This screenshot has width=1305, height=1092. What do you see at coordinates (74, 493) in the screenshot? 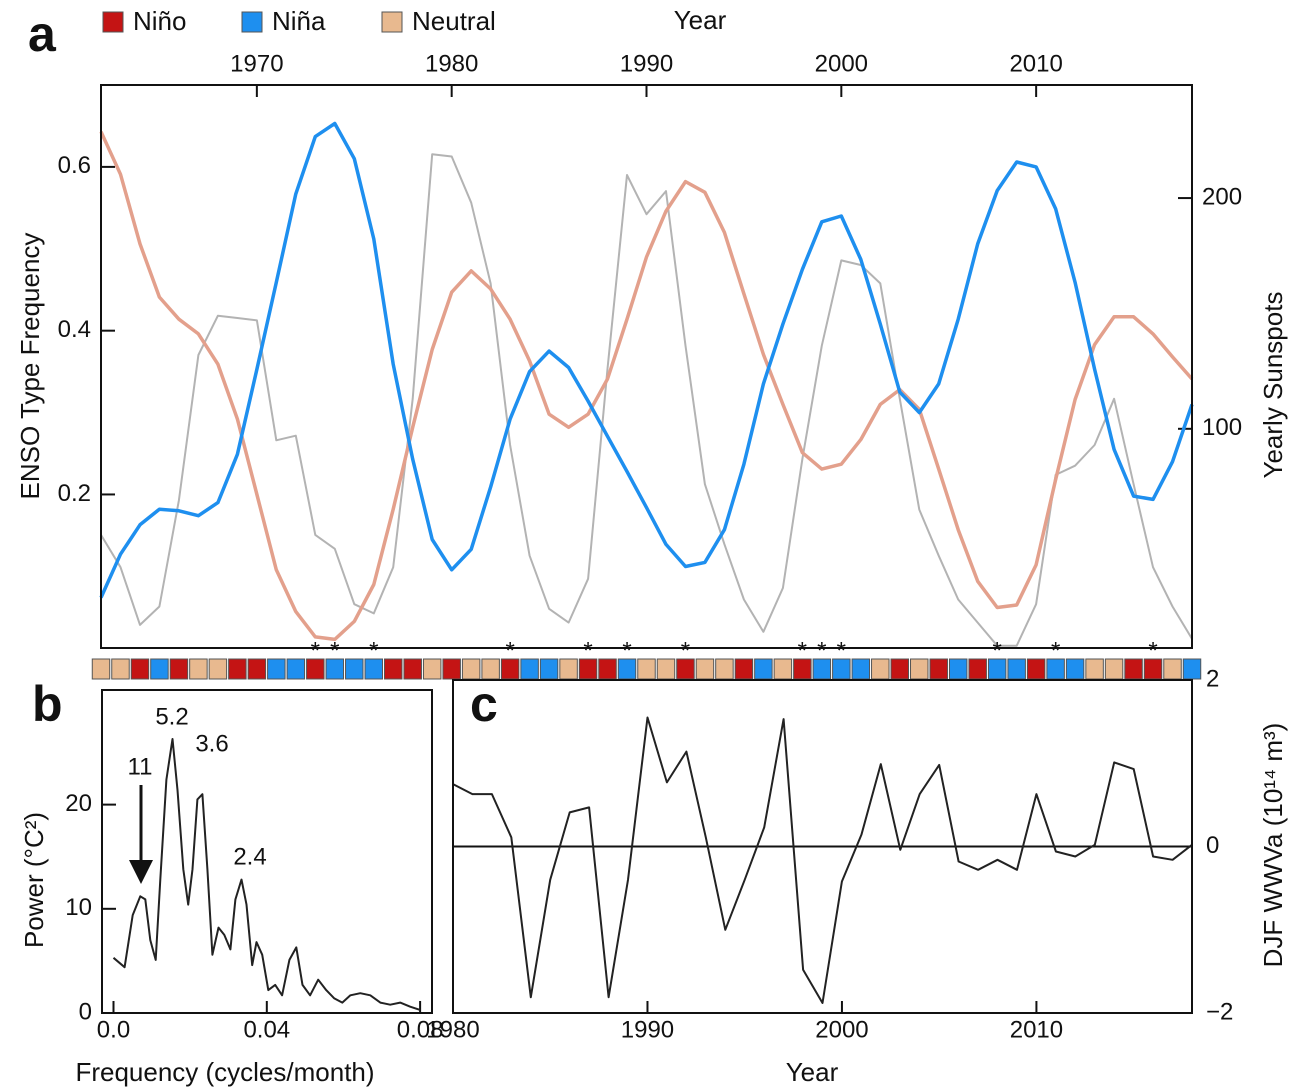
I see `y-tick-label: 0.2` at bounding box center [74, 493].